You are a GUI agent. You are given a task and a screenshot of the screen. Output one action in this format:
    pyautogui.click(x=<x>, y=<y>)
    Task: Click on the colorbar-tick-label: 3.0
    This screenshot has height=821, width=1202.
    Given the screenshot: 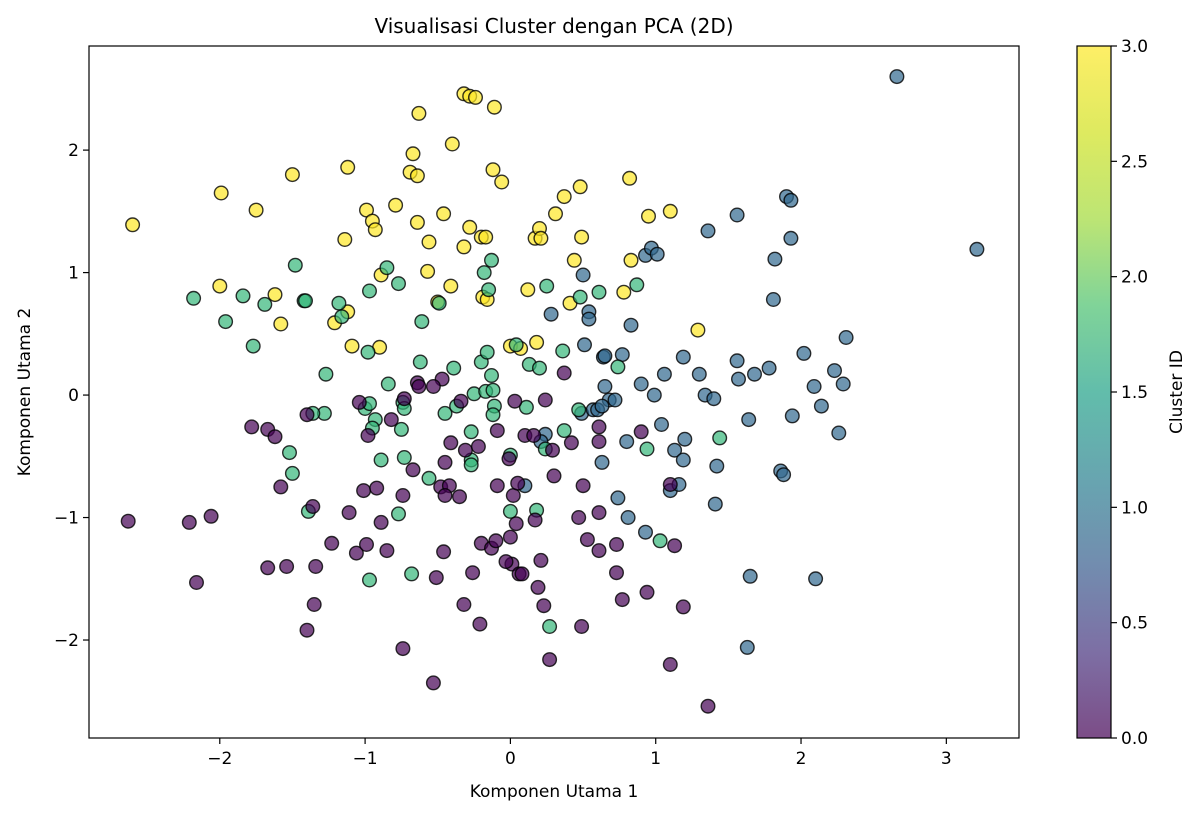 What is the action you would take?
    pyautogui.click(x=1134, y=47)
    